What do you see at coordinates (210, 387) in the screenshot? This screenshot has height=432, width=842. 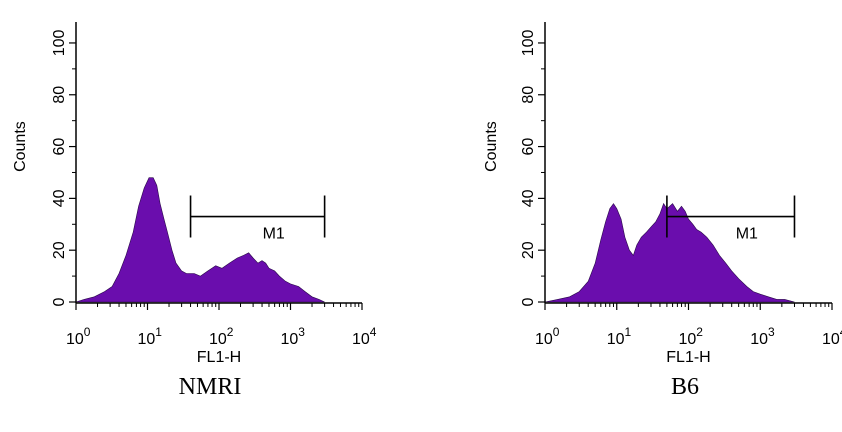 I see `panel-caption: NMRI` at bounding box center [210, 387].